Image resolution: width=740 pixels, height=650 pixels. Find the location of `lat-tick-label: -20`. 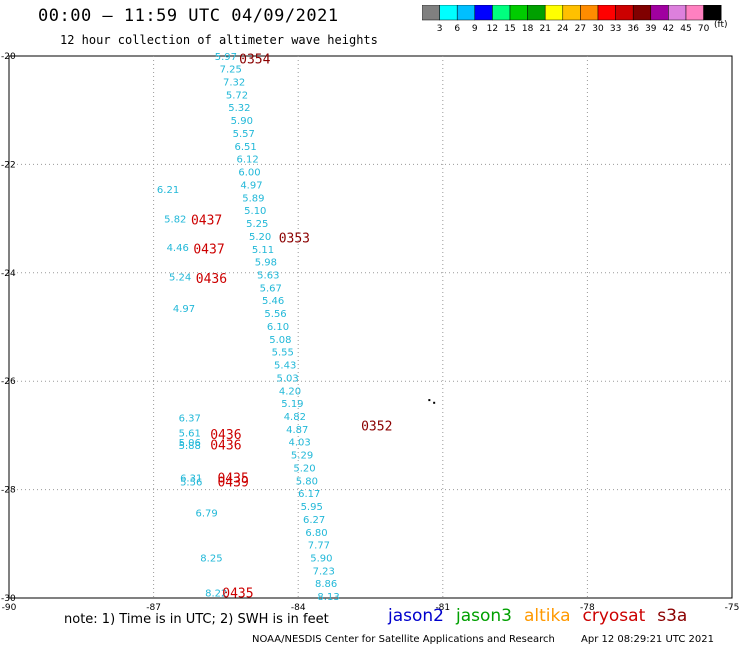

lat-tick-label: -20 is located at coordinates (8, 57).